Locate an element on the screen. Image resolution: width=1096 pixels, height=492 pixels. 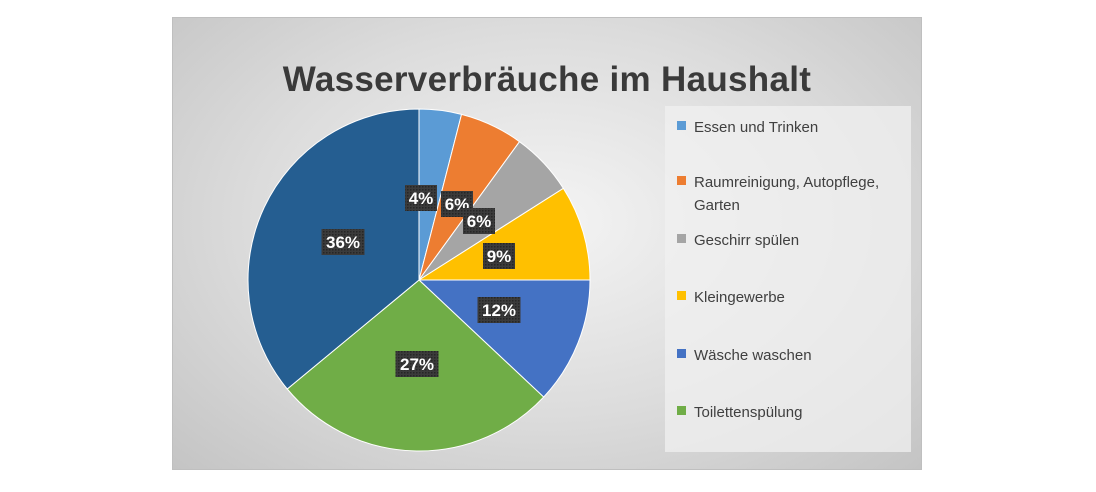
data-label: 9% is located at coordinates (499, 256).